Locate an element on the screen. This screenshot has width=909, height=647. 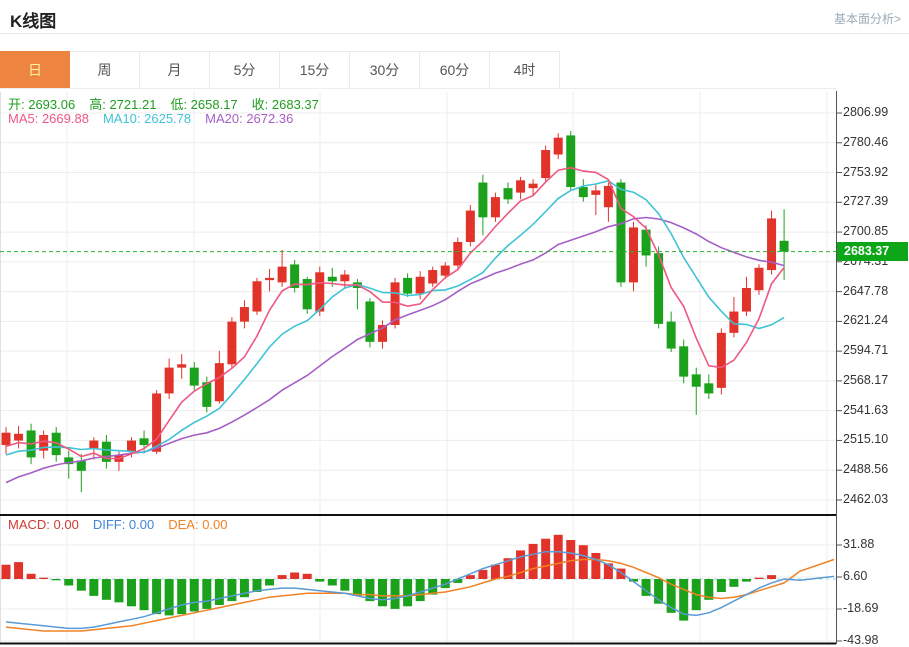
macd-axis-label: 31.88 is located at coordinates (859, 544).